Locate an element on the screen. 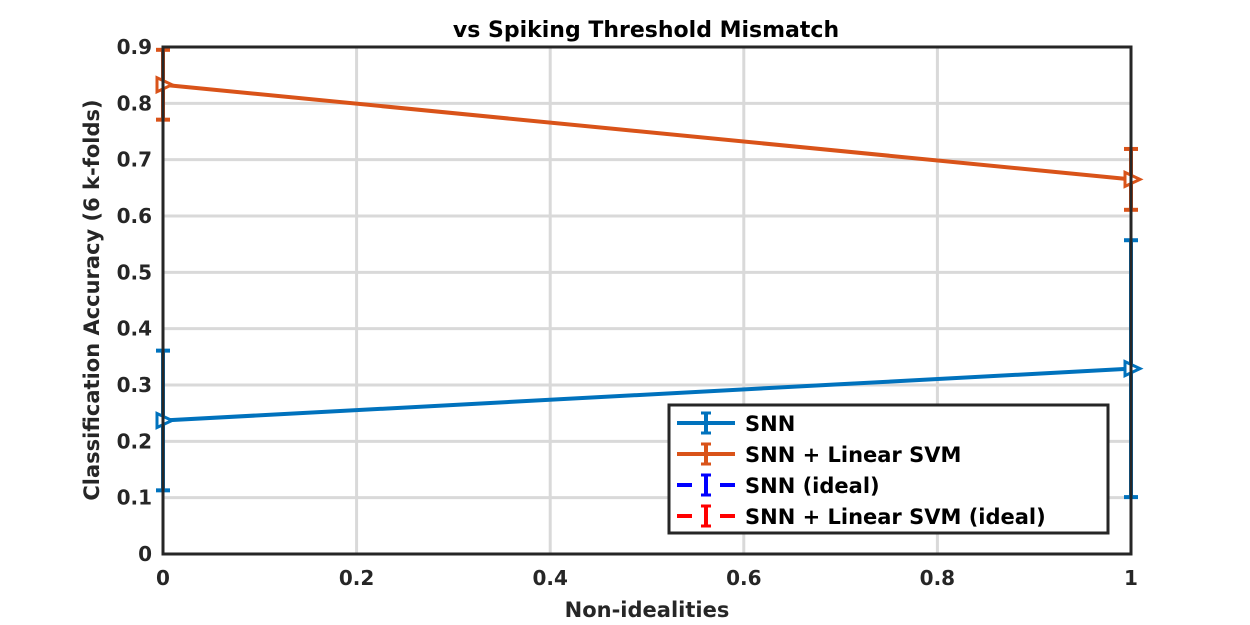 The image size is (1250, 625). y-tick-label: 0.6 is located at coordinates (134, 216).